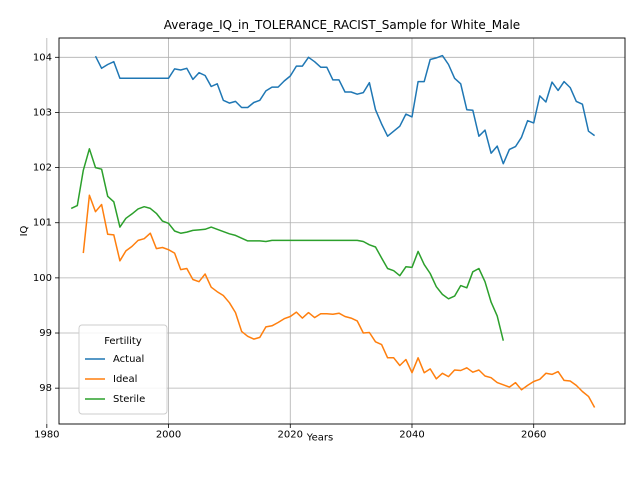 Image resolution: width=640 pixels, height=480 pixels. I want to click on legend-title: Fertility, so click(123, 341).